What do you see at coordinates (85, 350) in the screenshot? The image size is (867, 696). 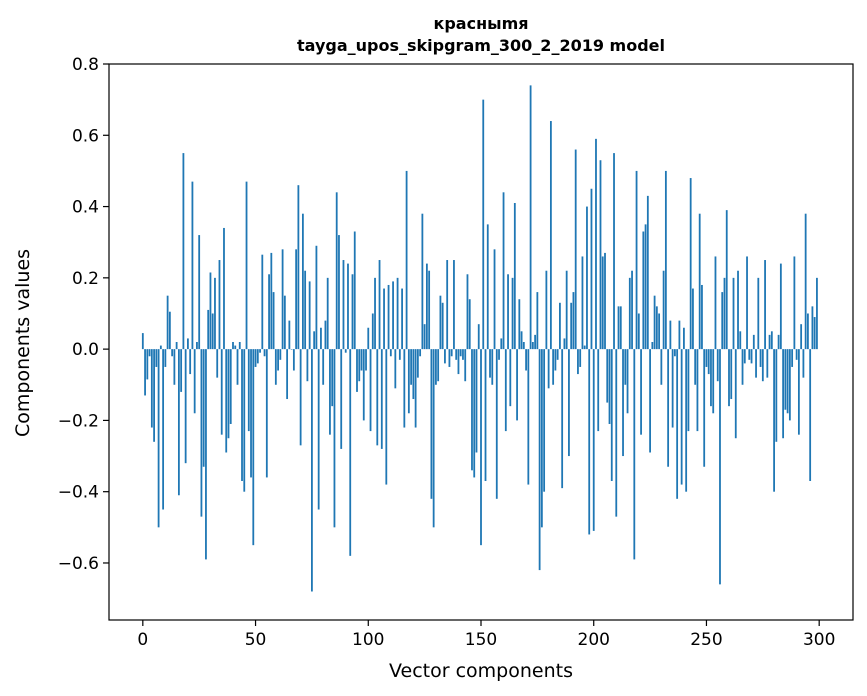 I see `y-tick-label: 0.0` at bounding box center [85, 350].